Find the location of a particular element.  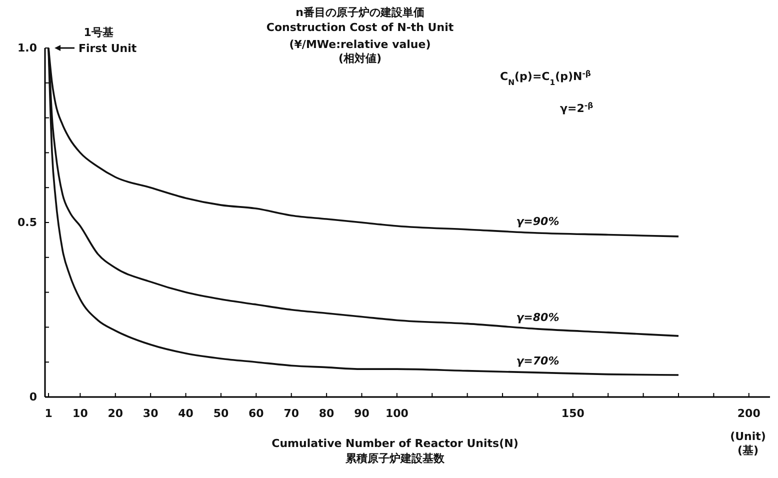

x-tick-label: 1 is located at coordinates (48, 413).